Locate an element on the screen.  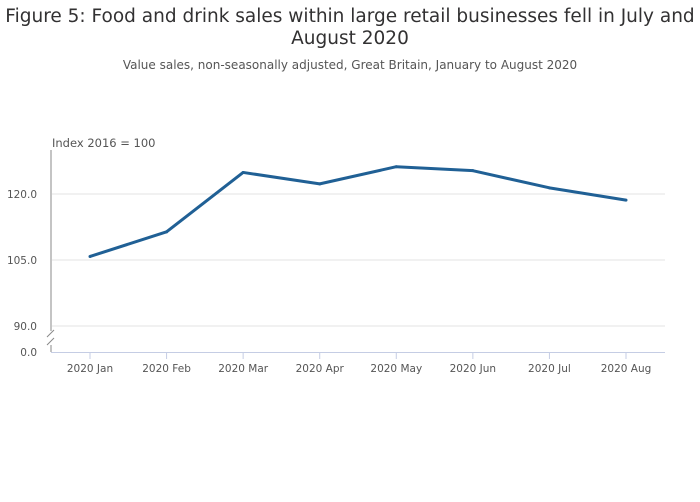
x-tick-label: 2020 Jan is located at coordinates (90, 369).